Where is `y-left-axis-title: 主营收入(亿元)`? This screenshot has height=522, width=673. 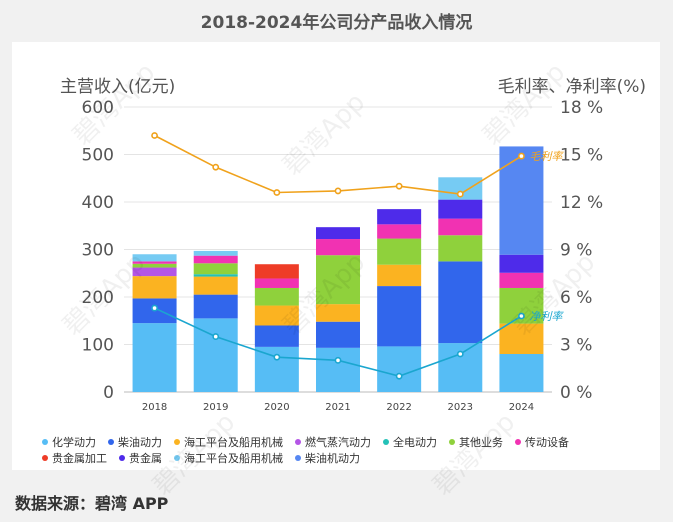
y-left-axis-title: 主营收入(亿元) is located at coordinates (117, 87).